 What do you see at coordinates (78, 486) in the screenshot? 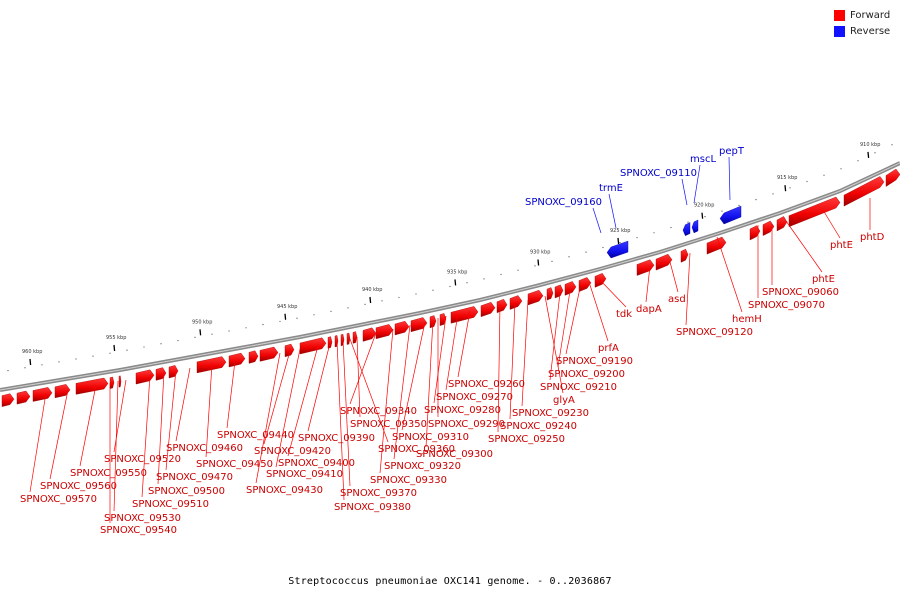
I see `forward-gene-label: SPNOXC_09560` at bounding box center [78, 486].